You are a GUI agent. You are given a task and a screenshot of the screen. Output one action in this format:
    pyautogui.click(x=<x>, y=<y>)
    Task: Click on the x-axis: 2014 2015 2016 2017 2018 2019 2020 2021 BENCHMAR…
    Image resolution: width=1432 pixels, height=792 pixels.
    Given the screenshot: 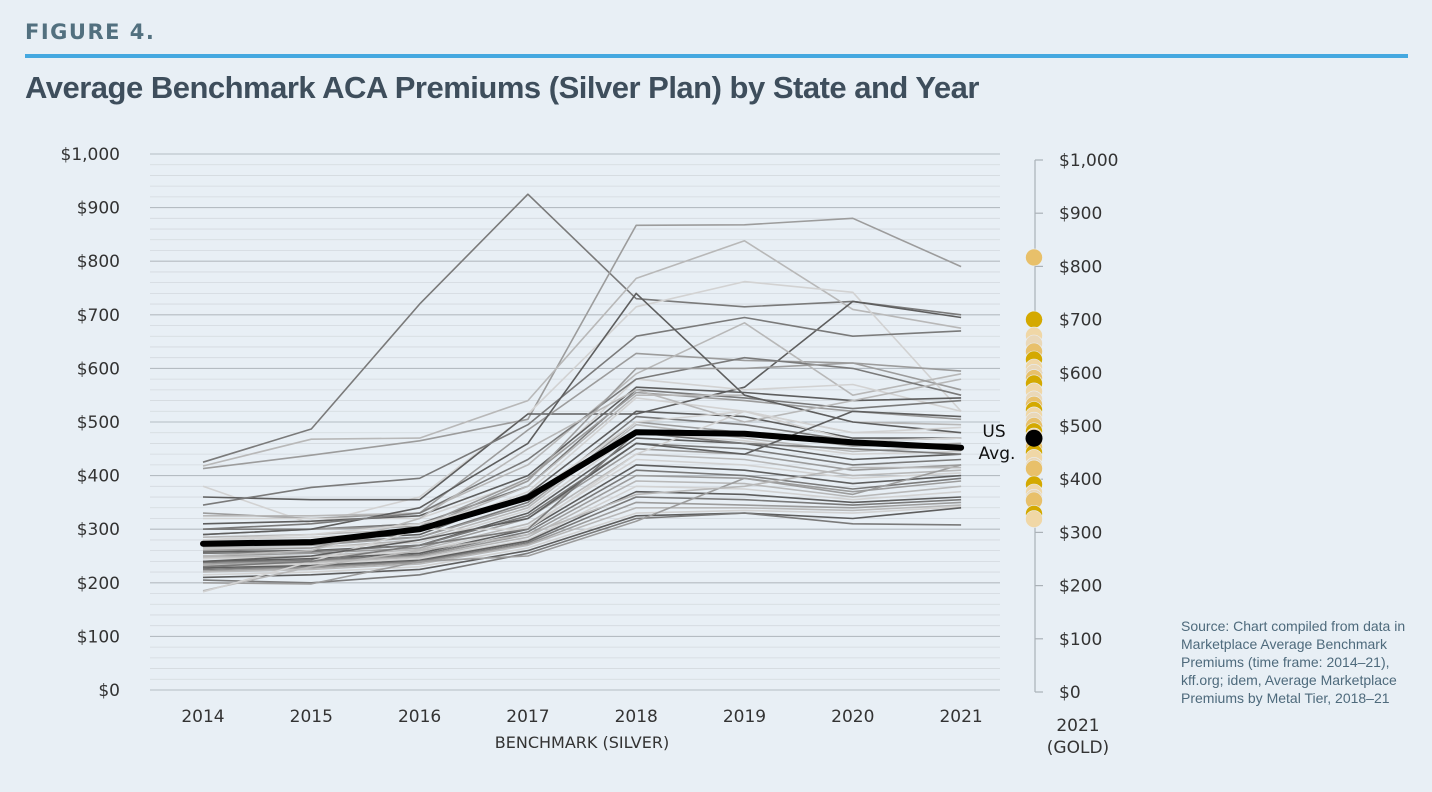 What is the action you would take?
    pyautogui.click(x=581, y=729)
    